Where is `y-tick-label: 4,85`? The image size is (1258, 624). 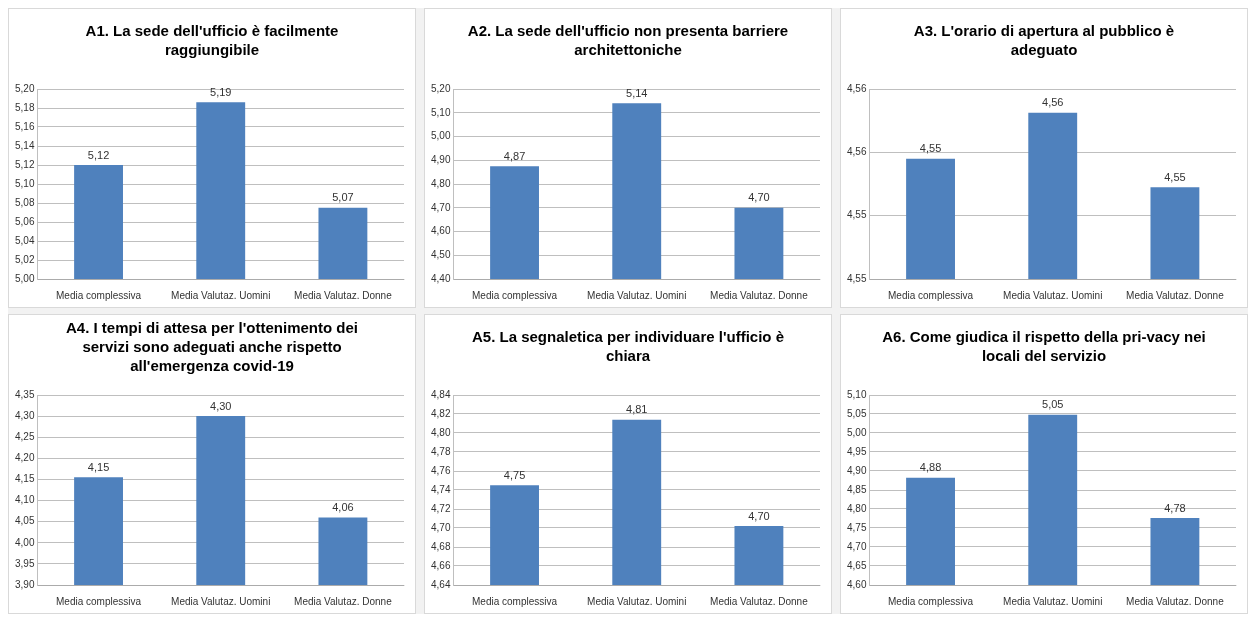
y-tick-label: 4,85 is located at coordinates (856, 489).